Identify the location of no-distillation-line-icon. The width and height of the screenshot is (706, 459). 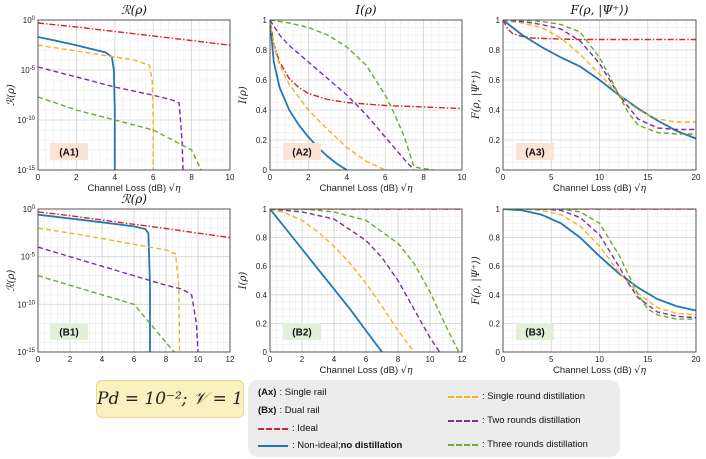
(273, 445).